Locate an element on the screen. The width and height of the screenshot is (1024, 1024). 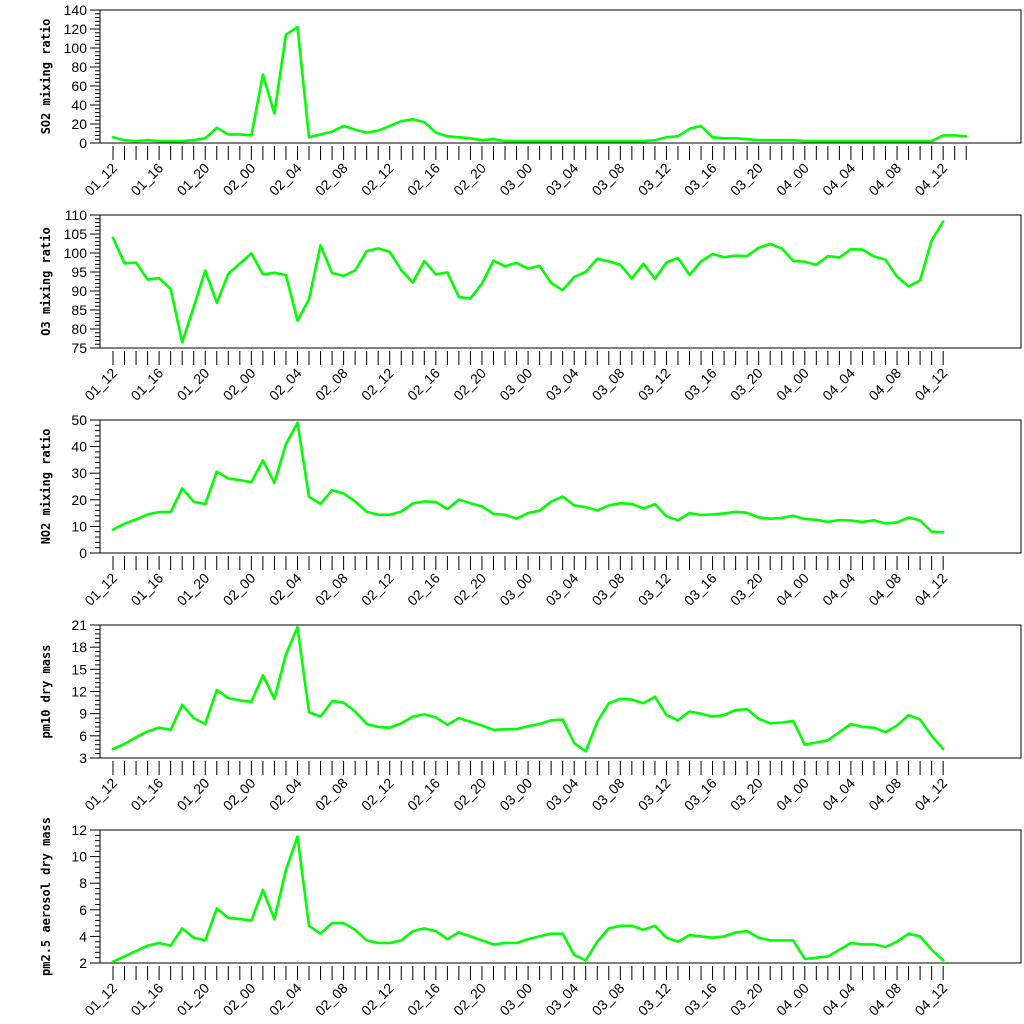
y-tick-label: 30 is located at coordinates (79, 473).